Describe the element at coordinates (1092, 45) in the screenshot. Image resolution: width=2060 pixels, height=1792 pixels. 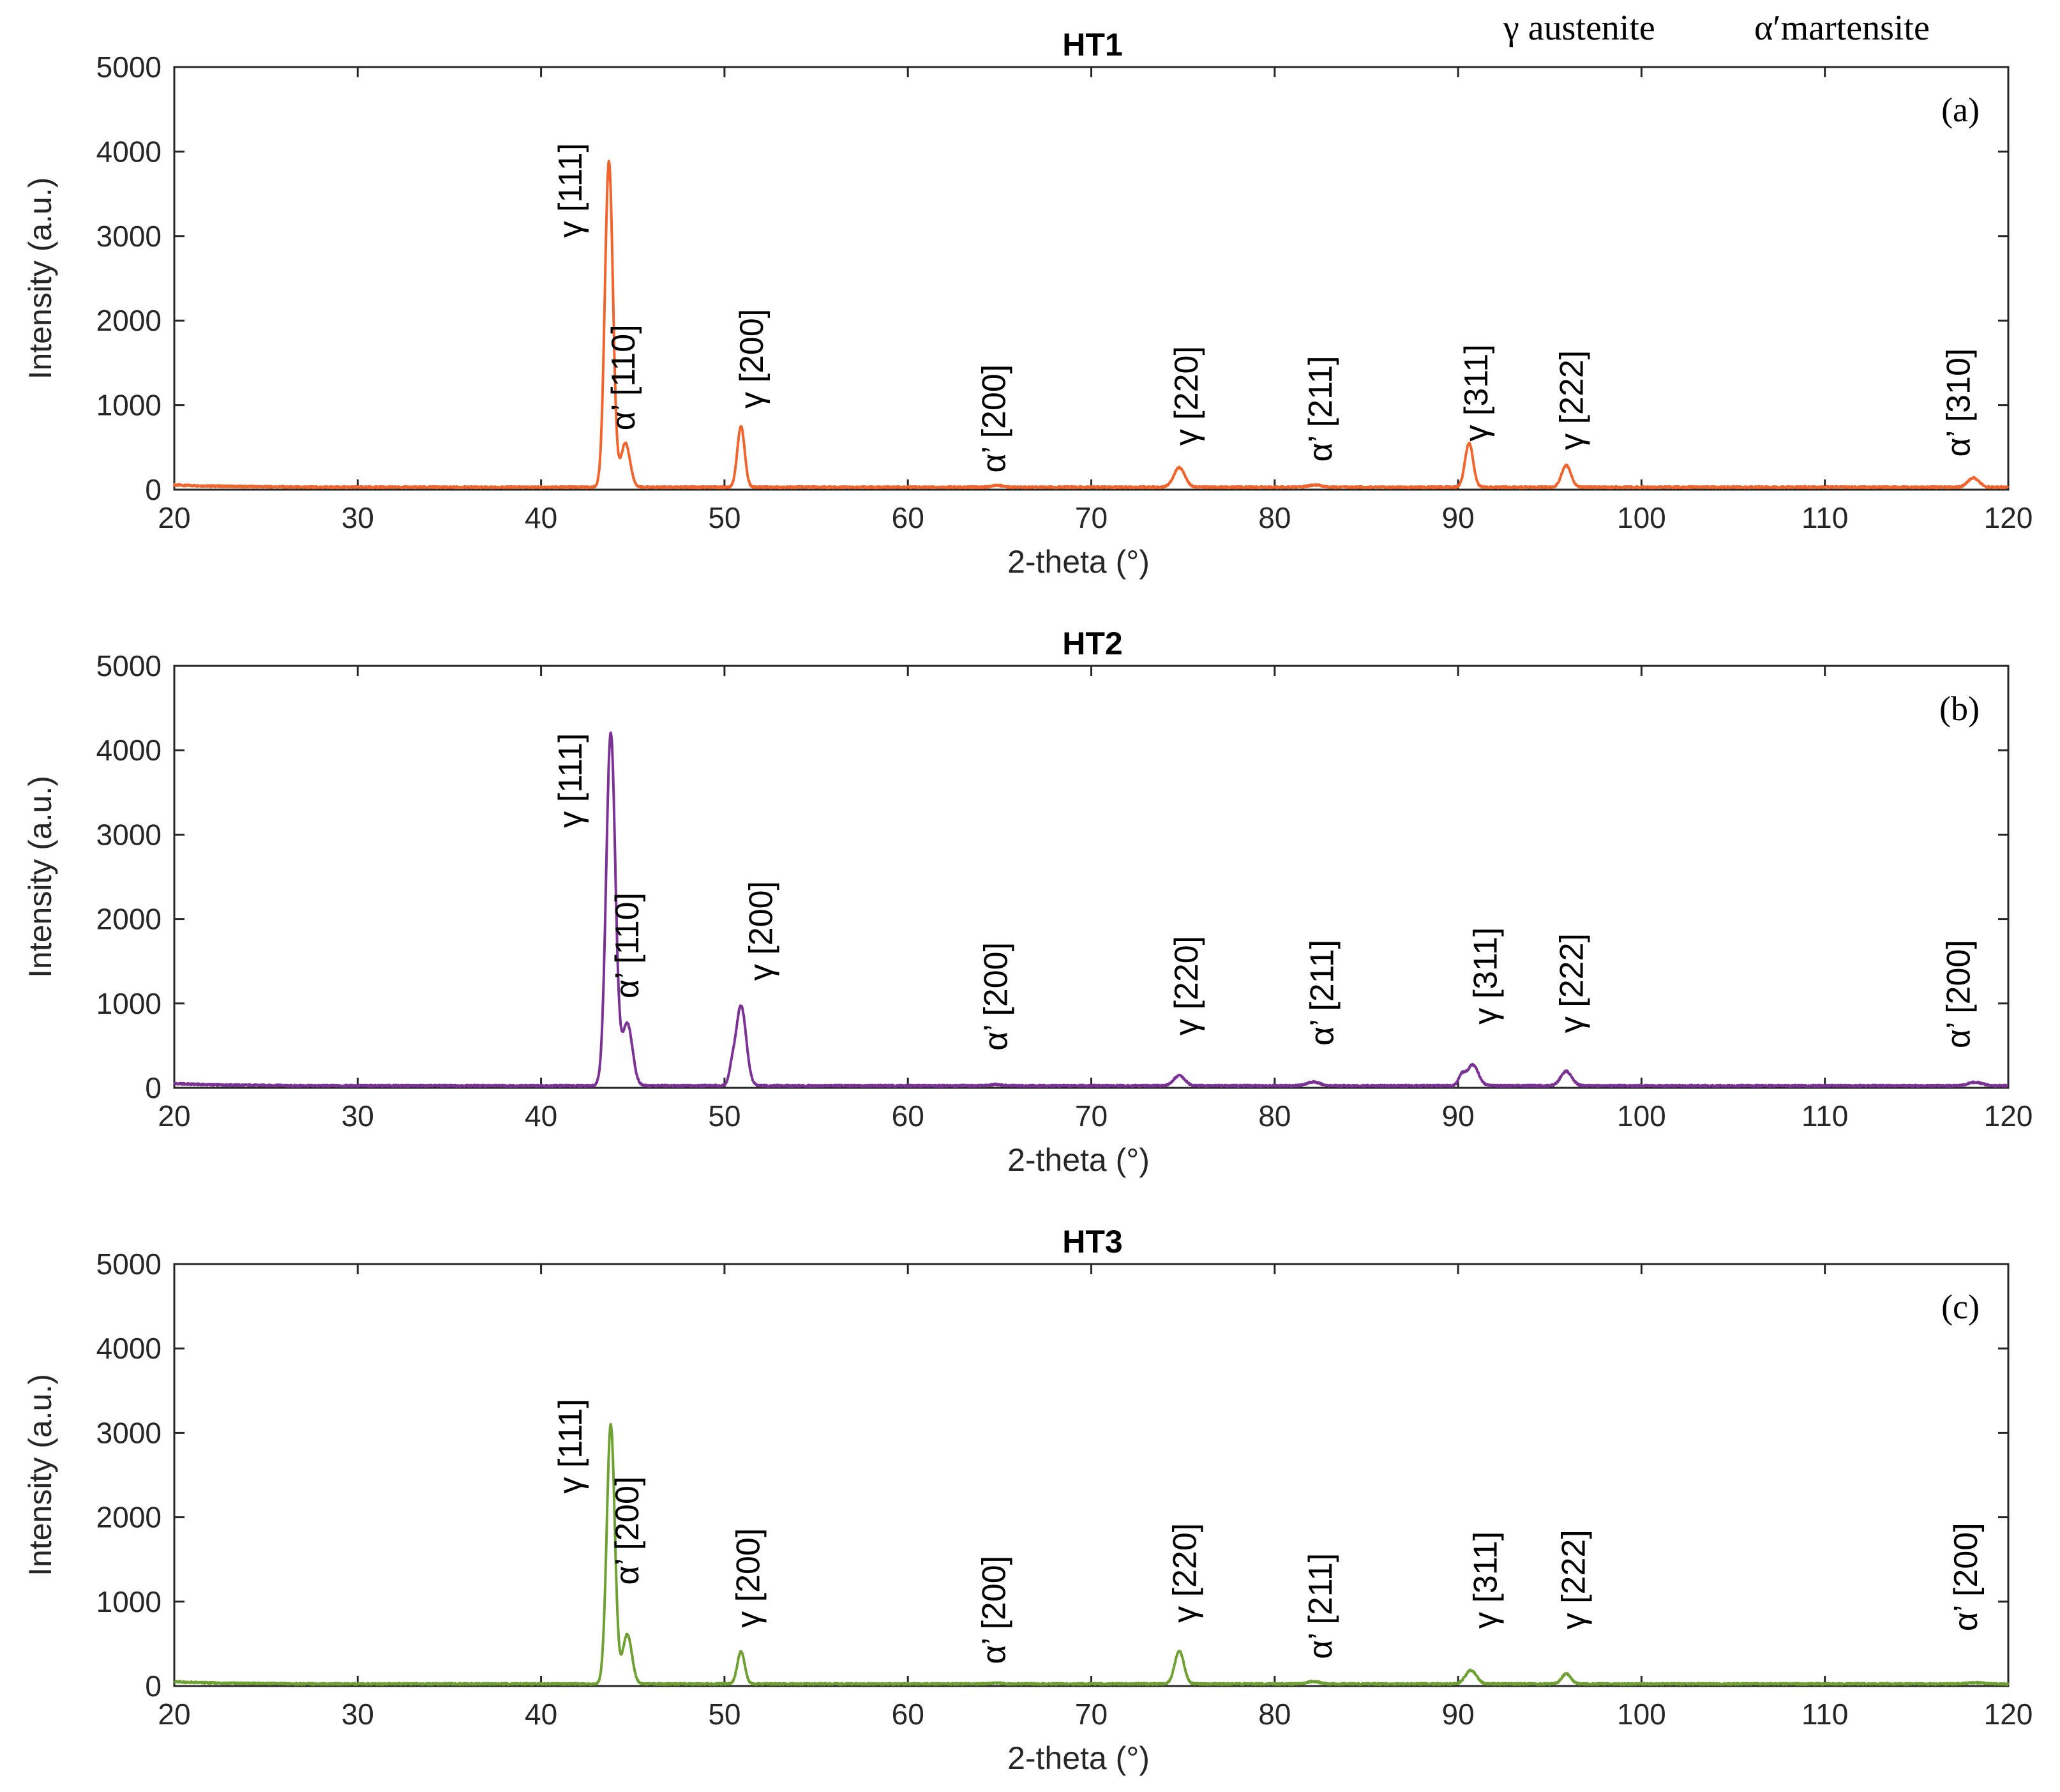
I see `chart-title: HT1` at that location.